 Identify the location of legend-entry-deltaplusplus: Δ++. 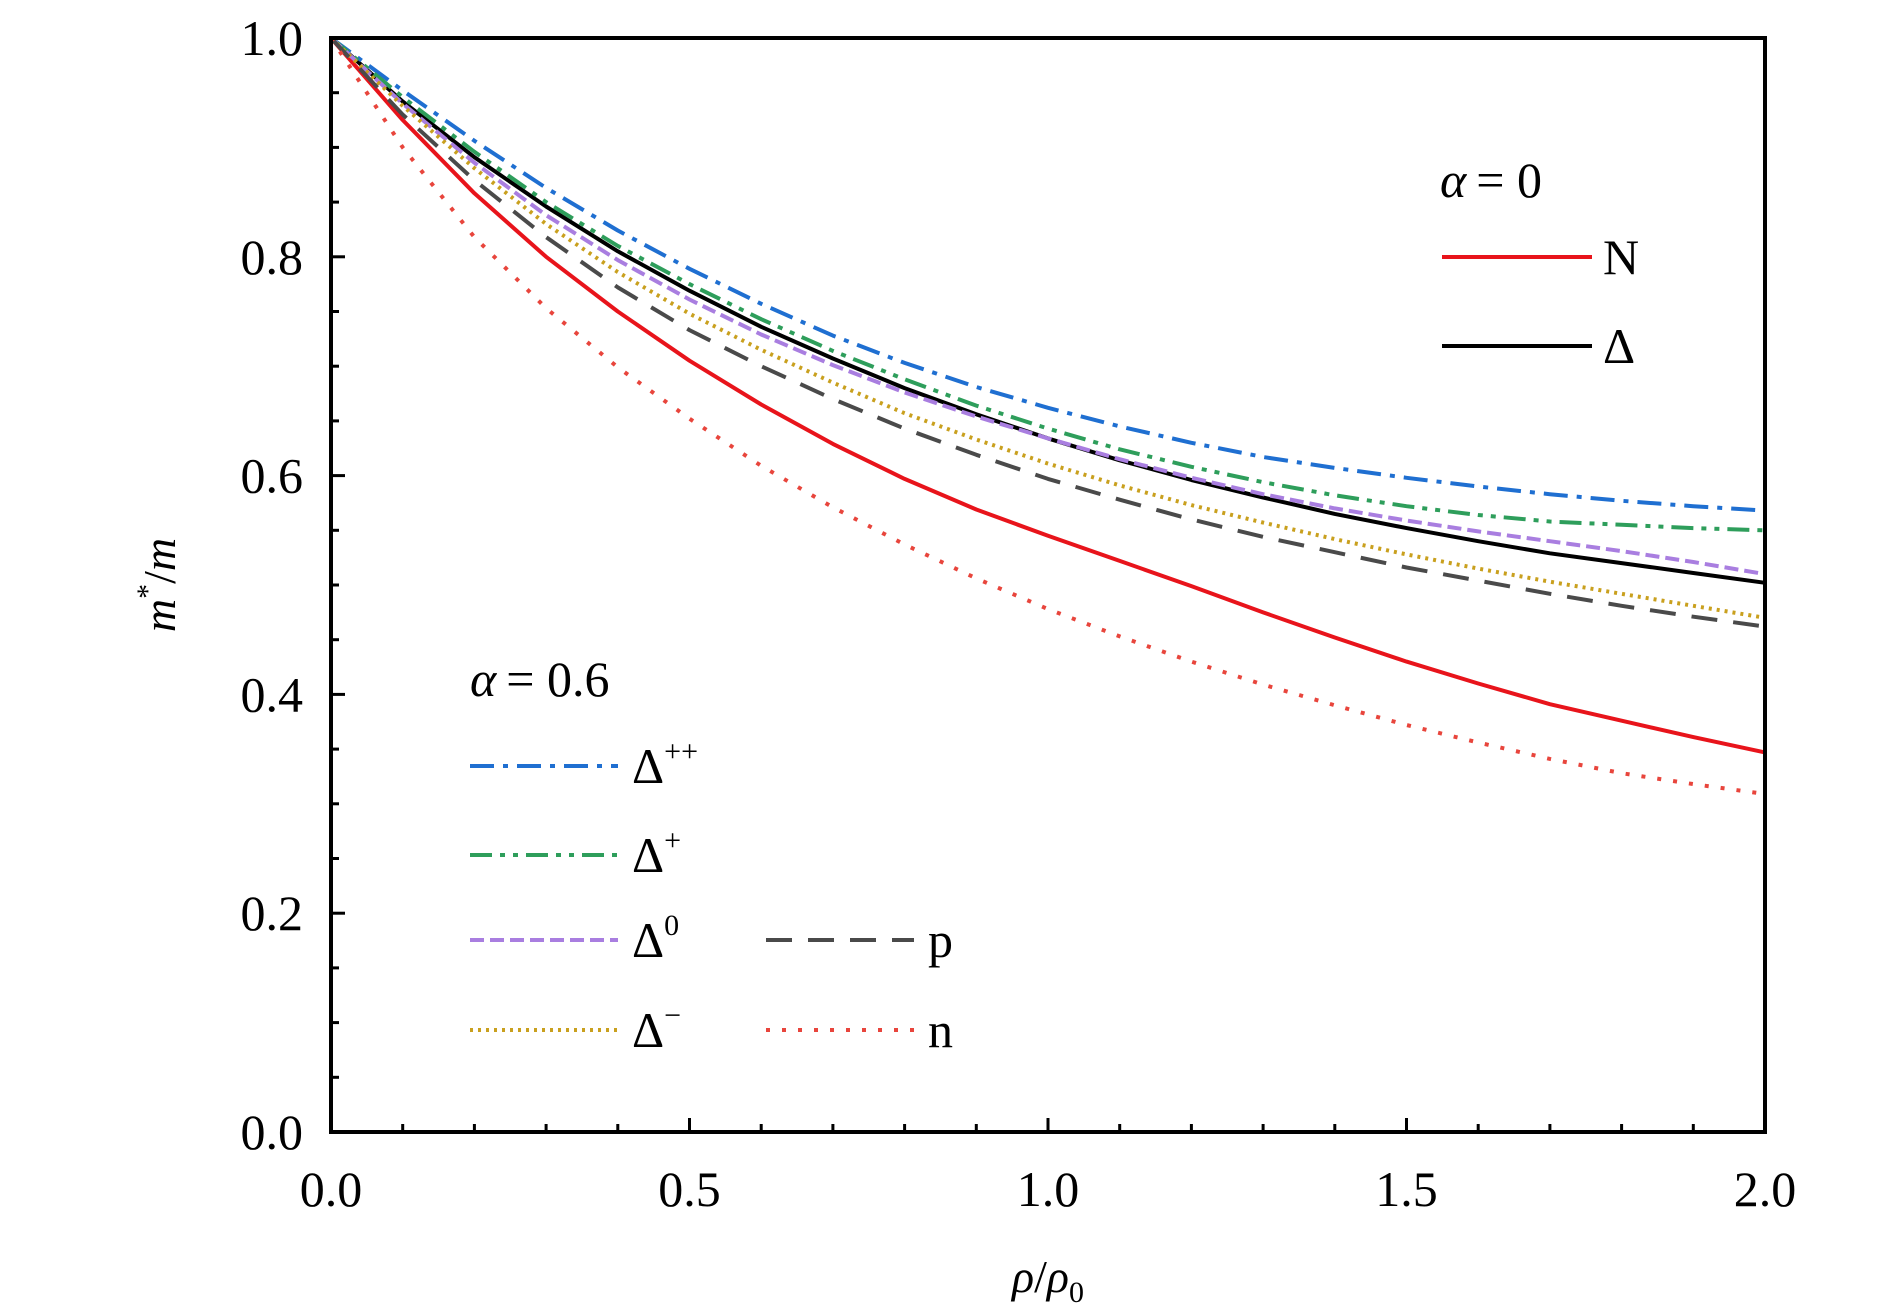
(584, 764).